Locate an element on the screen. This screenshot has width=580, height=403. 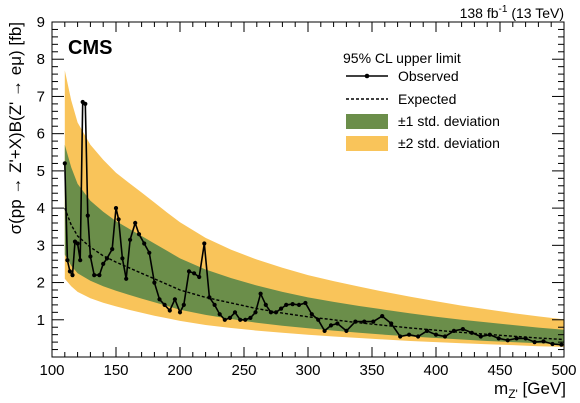
legend-two-sigma-swatch is located at coordinates (367, 143).